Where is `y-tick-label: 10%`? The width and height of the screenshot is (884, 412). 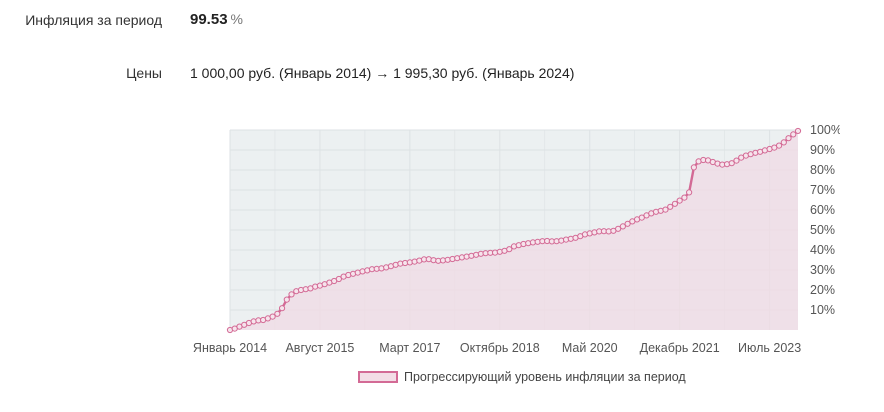 y-tick-label: 10% is located at coordinates (822, 310).